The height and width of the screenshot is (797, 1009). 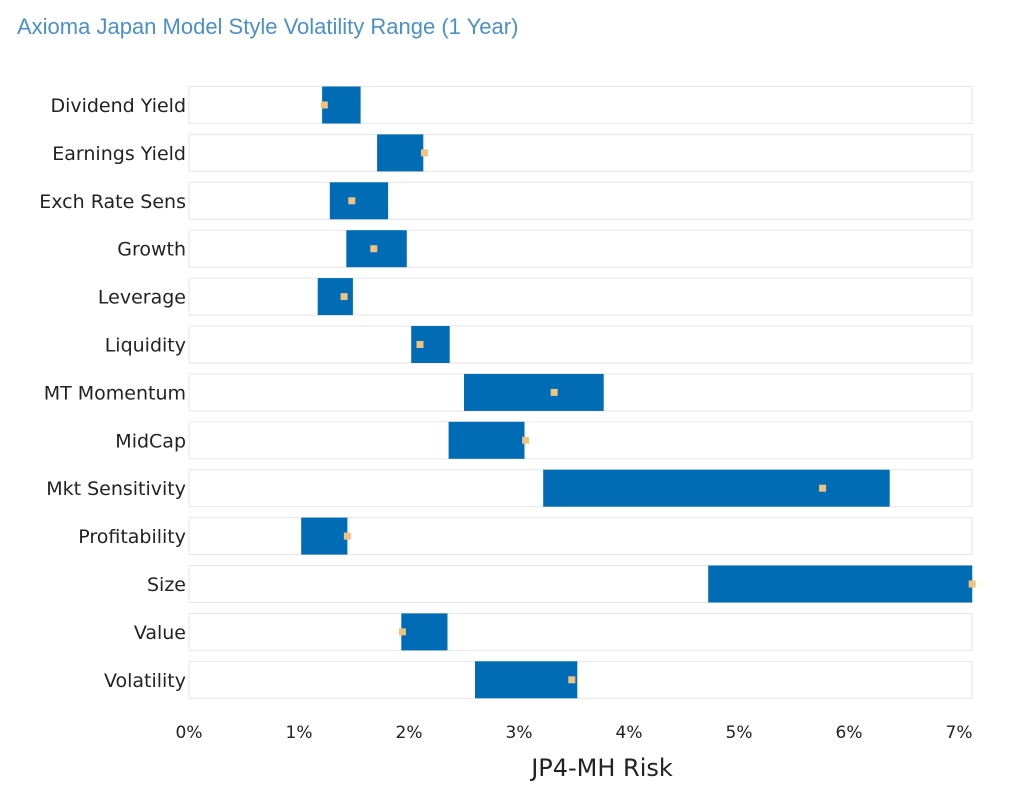 What do you see at coordinates (145, 346) in the screenshot?
I see `category-label: Liquidity` at bounding box center [145, 346].